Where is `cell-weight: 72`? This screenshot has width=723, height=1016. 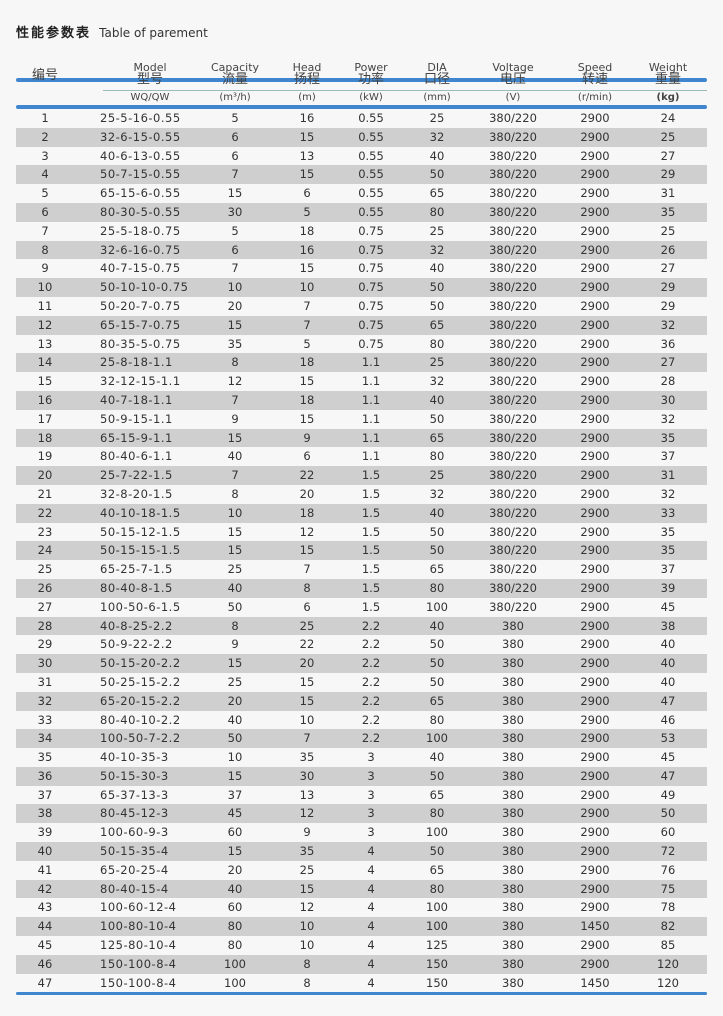 cell-weight: 72 is located at coordinates (668, 851).